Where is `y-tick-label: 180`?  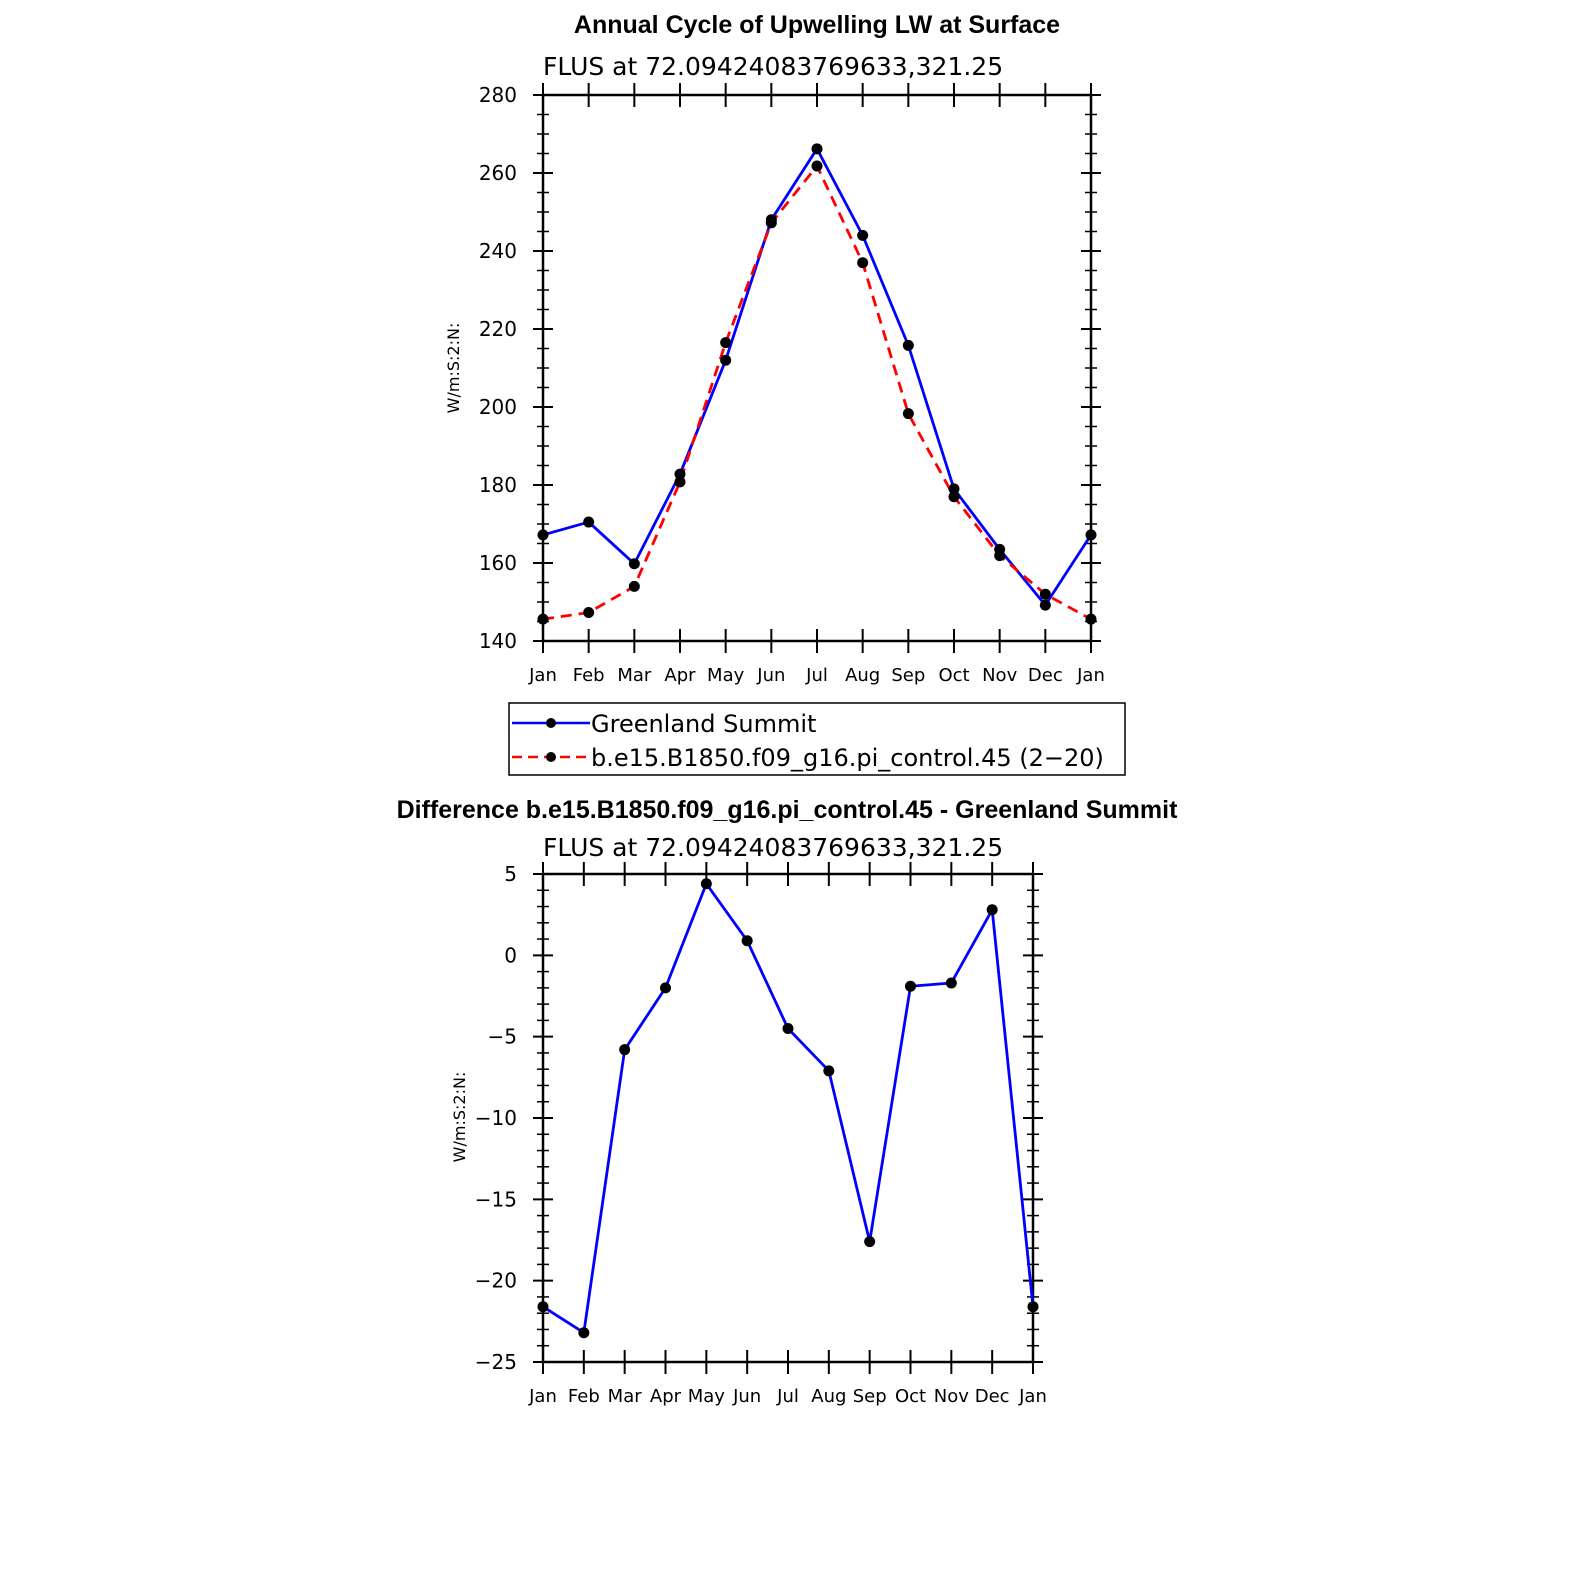 y-tick-label: 180 is located at coordinates (498, 485).